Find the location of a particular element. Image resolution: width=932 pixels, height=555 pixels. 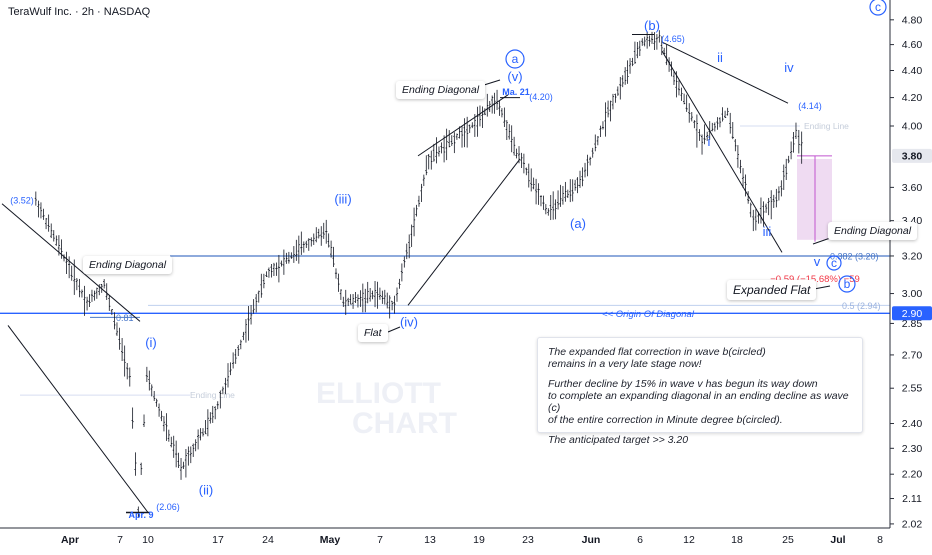

x-tick-label: Jun is located at coordinates (591, 540).